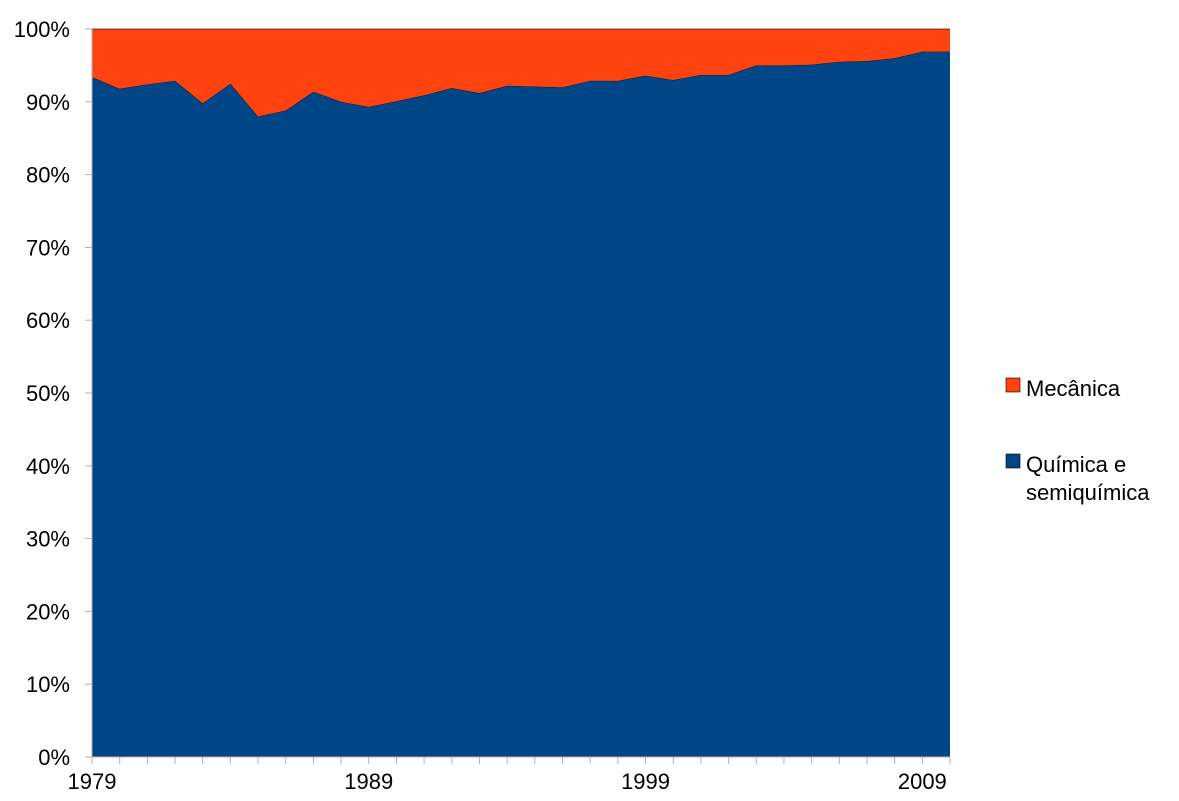 This screenshot has height=801, width=1179. Describe the element at coordinates (1076, 464) in the screenshot. I see `legend-label: Química e` at that location.